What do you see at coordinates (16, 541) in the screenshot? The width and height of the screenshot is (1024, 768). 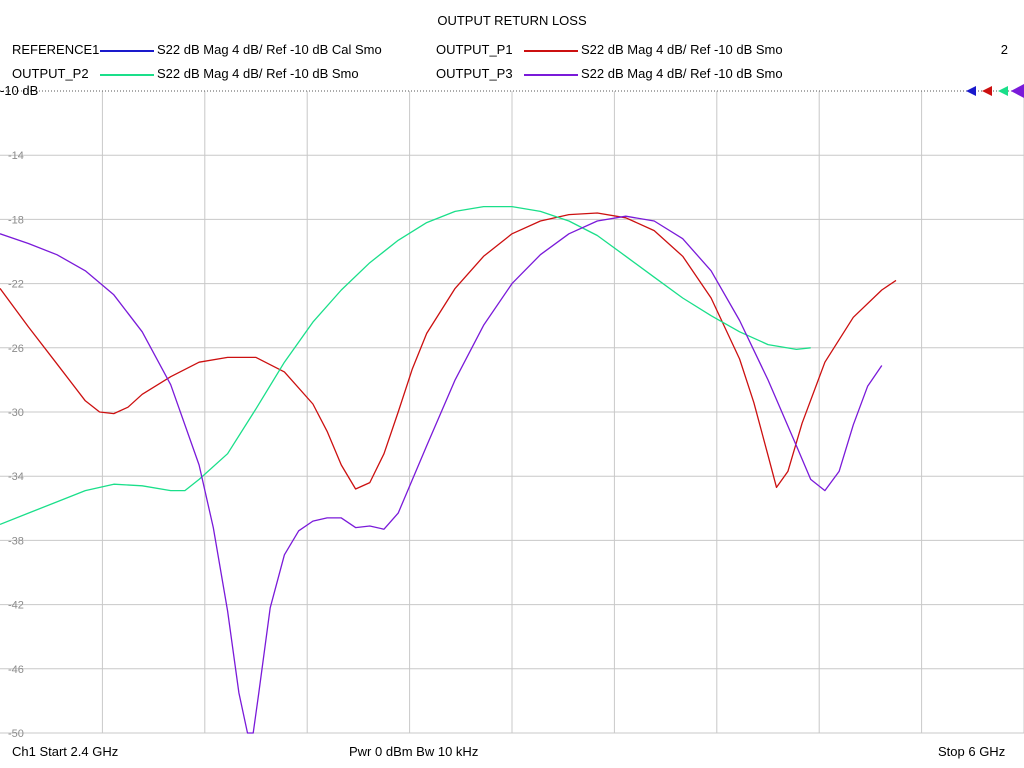 I see `y-tick-label: -38` at bounding box center [16, 541].